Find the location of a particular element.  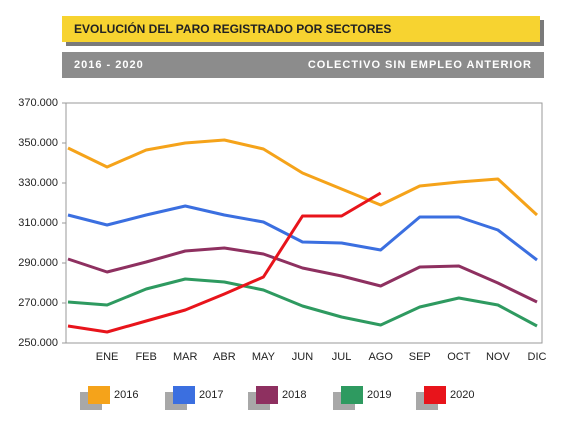

x-tick-label: JUL is located at coordinates (342, 357).